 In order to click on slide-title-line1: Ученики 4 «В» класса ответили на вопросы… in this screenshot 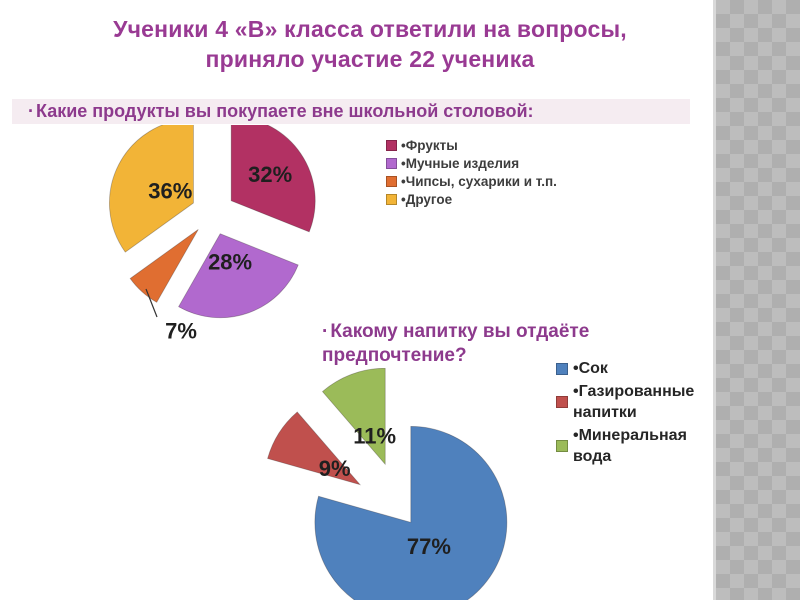, I will do `click(370, 29)`.